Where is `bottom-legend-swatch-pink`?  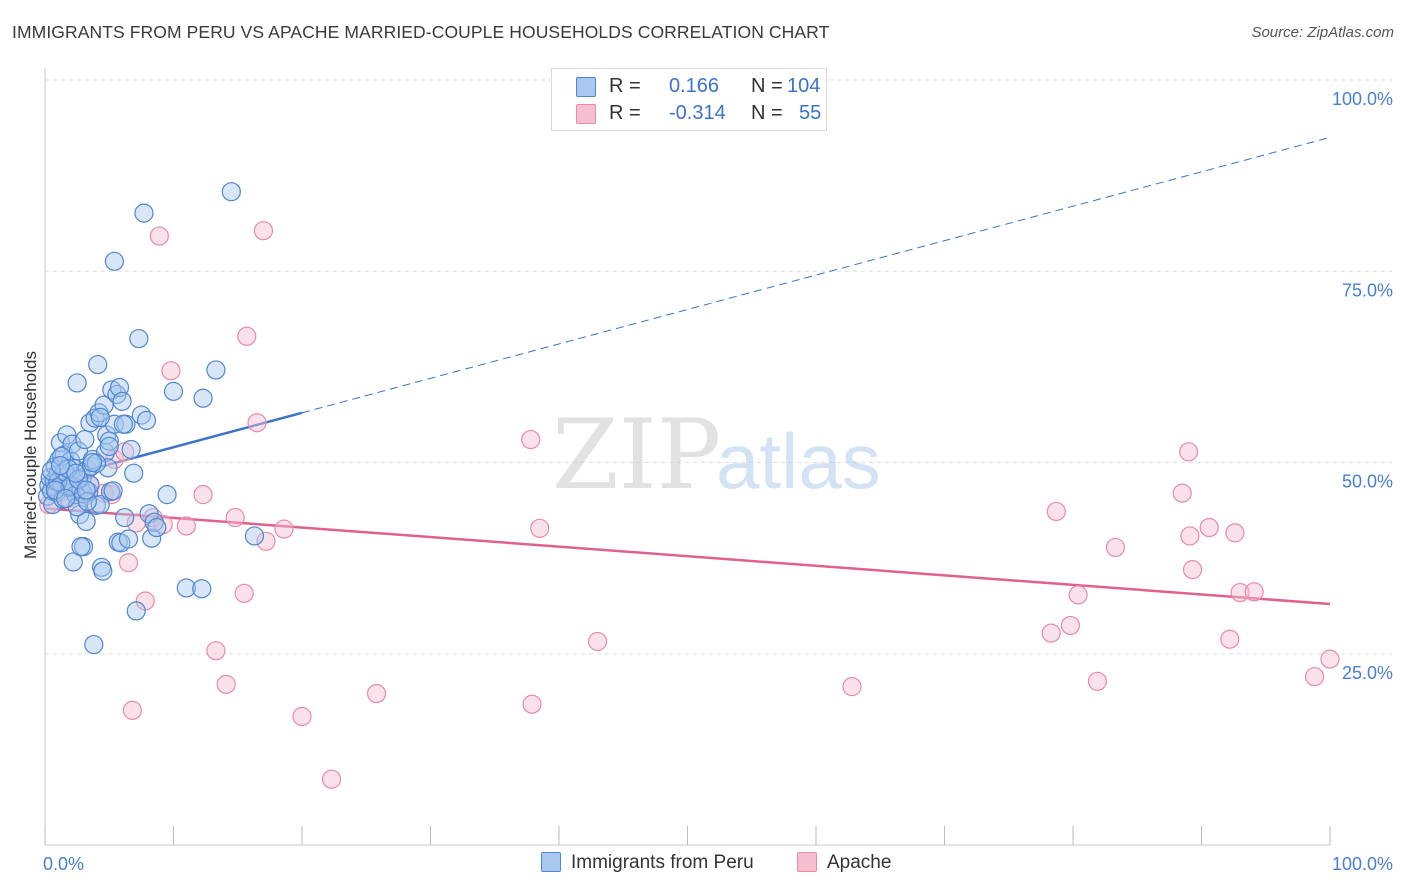
bottom-legend-swatch-pink is located at coordinates (807, 862).